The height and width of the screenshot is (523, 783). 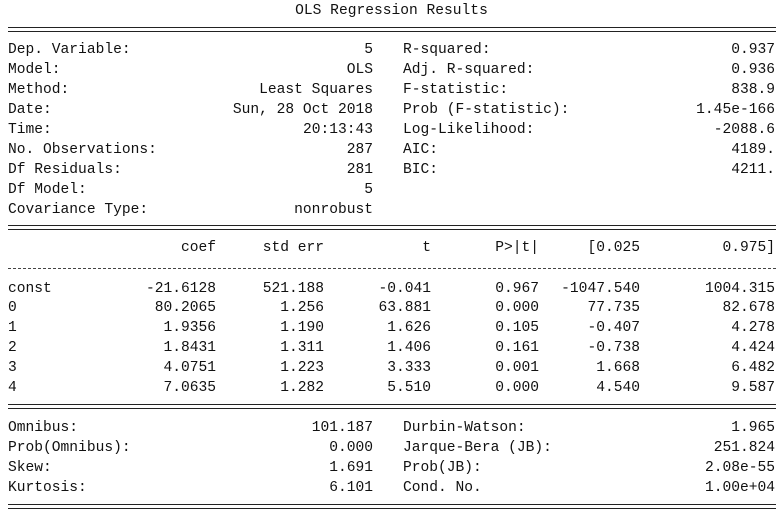 I want to click on diag-value: 1.691, so click(x=351, y=468).